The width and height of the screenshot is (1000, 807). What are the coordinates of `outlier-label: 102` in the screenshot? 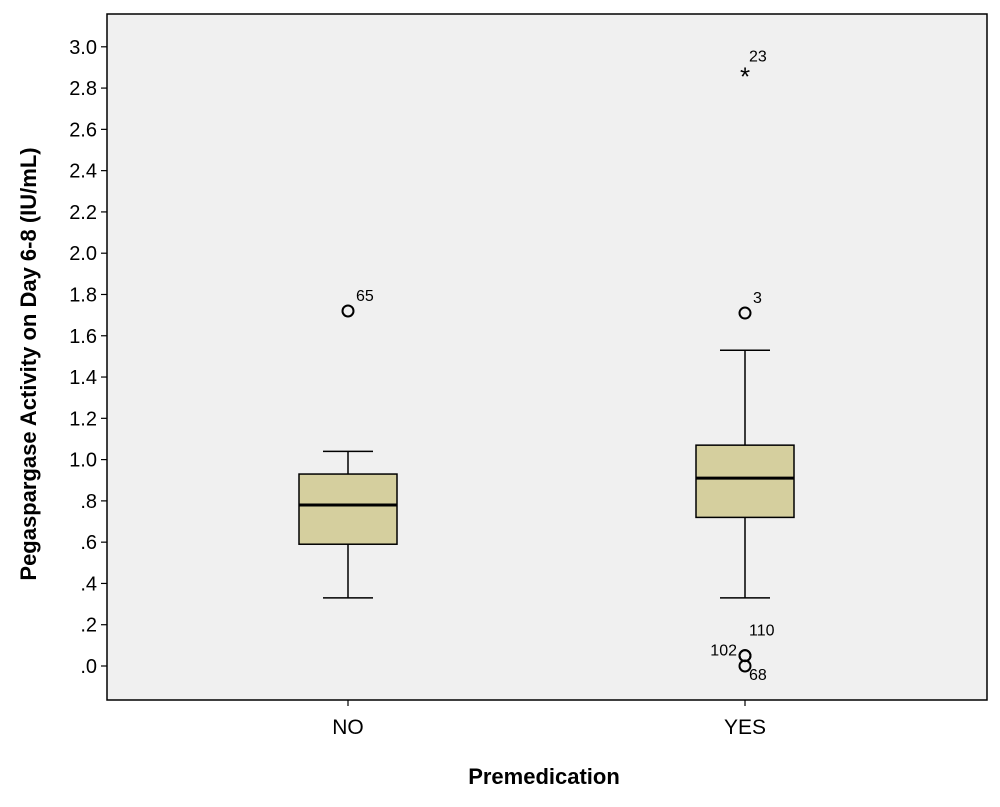 It's located at (723, 651).